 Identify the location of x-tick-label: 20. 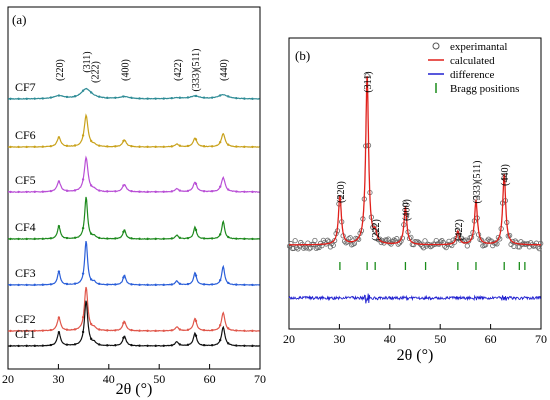
(289, 339).